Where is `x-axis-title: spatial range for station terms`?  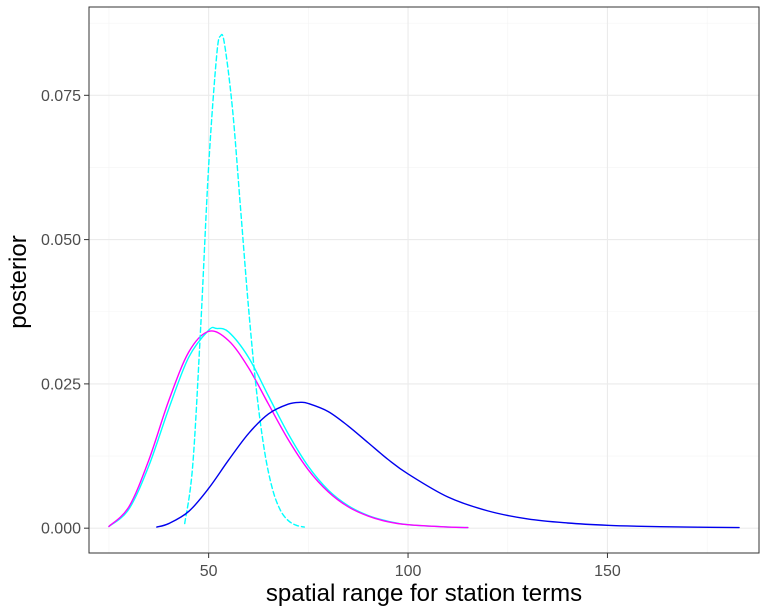
x-axis-title: spatial range for station terms is located at coordinates (424, 593).